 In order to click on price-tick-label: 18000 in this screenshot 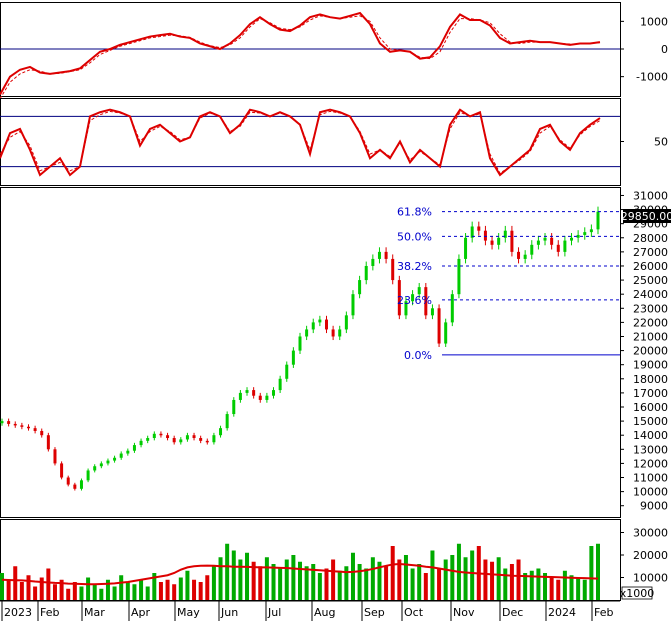, I will do `click(650, 379)`.